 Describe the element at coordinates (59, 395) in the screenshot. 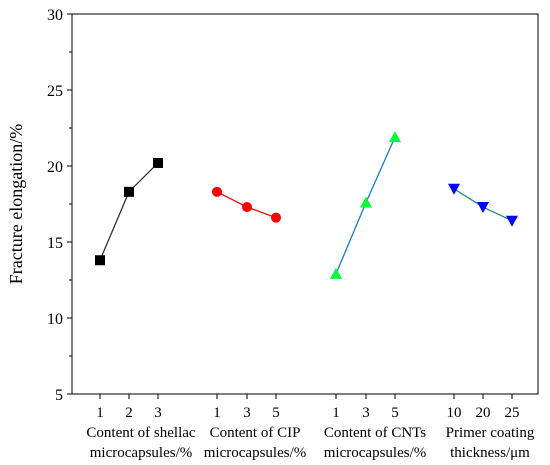

I see `y-tick-label: 5` at that location.